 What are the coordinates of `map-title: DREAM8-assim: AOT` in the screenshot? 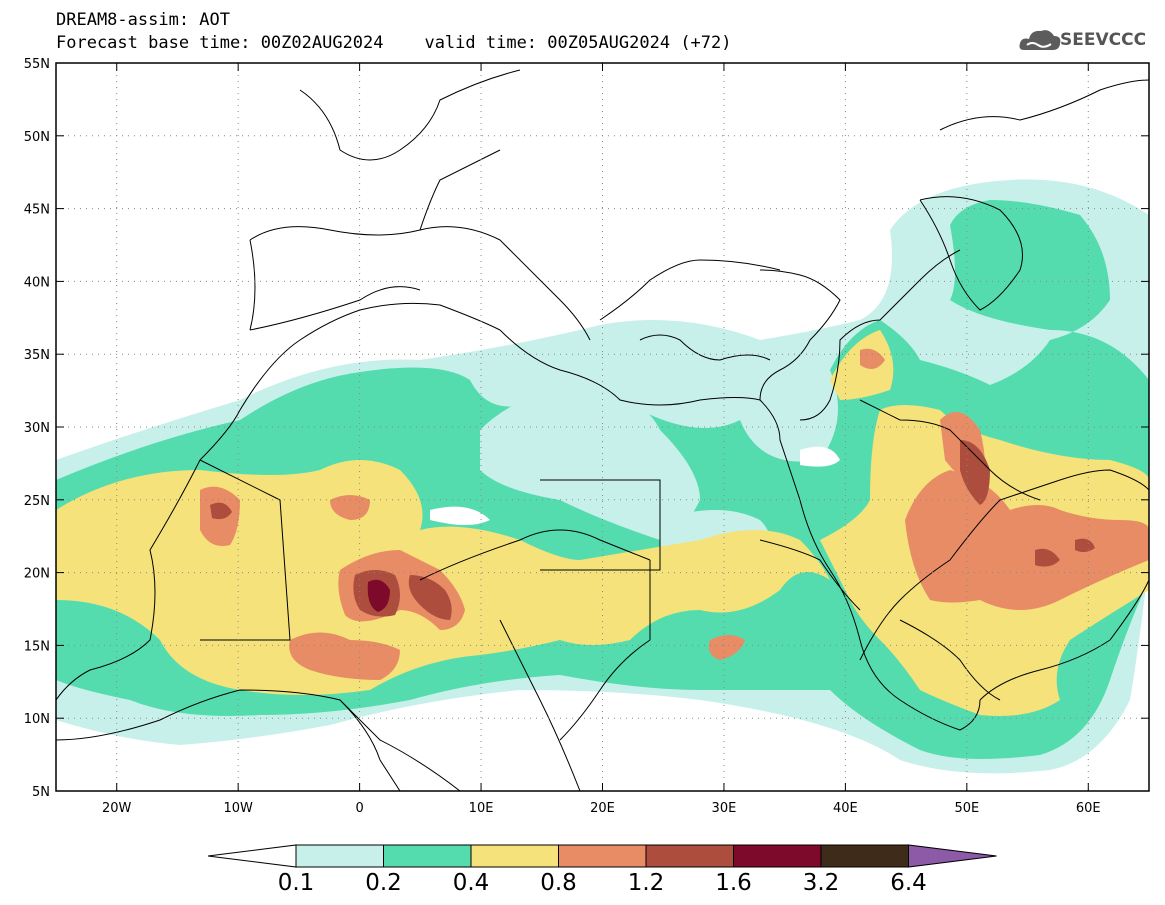 It's located at (143, 20).